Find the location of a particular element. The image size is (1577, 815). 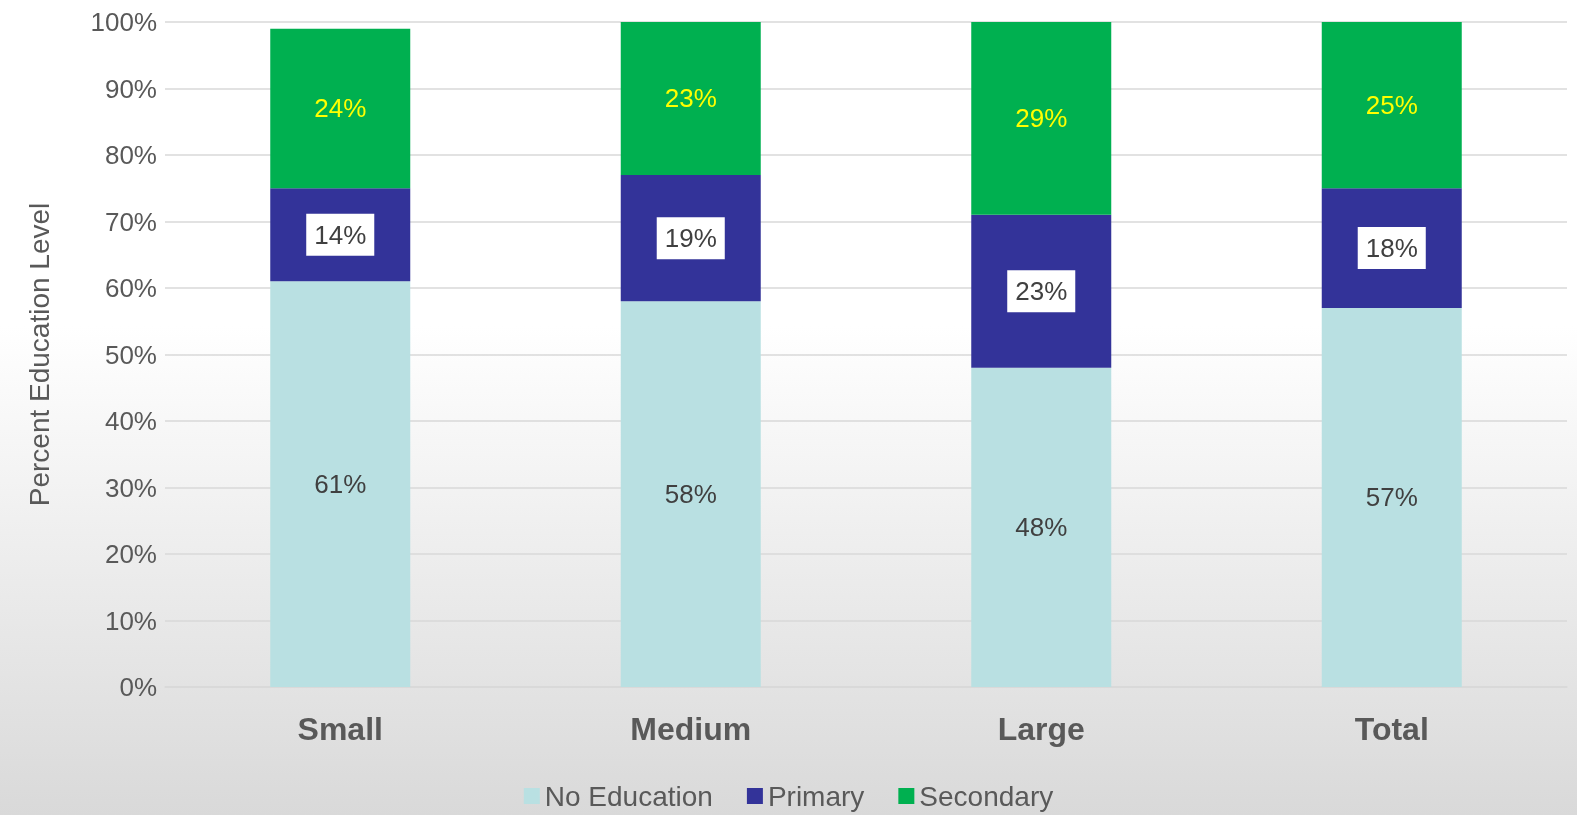

y-tick-label: 100% is located at coordinates (123, 22).